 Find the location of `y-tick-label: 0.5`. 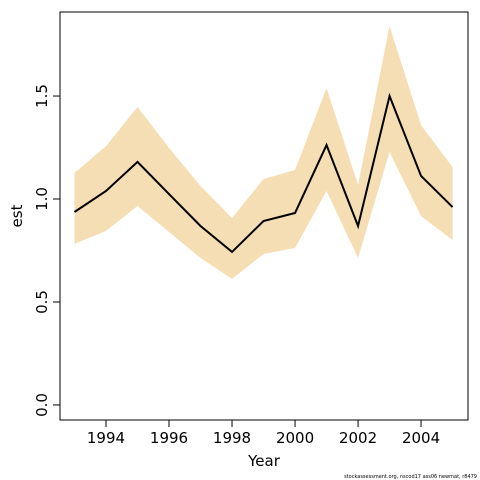

y-tick-label: 0.5 is located at coordinates (42, 302).